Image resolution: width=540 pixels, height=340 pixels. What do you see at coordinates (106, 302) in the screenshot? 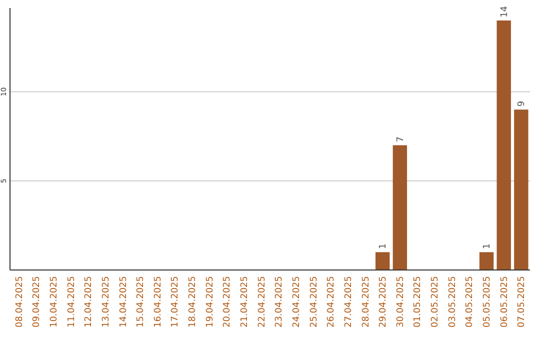
I see `x-tick-label: 13.04.2025` at bounding box center [106, 302].